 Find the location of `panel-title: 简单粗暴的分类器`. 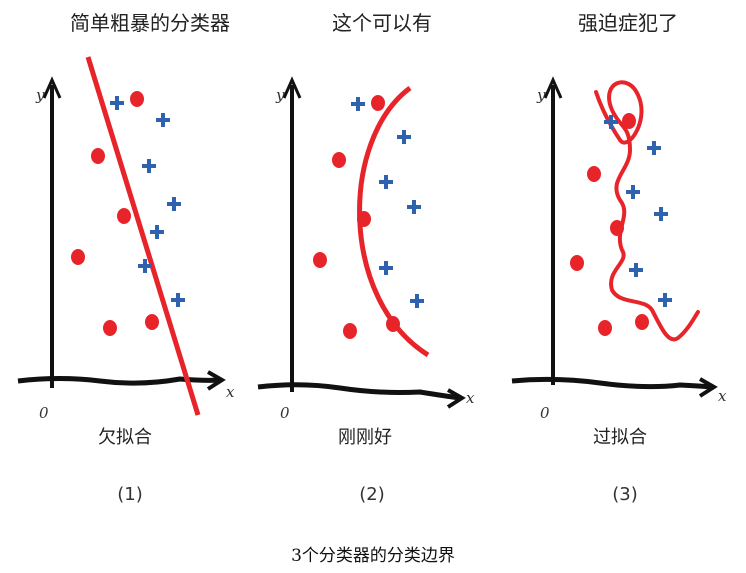

panel-title: 简单粗暴的分类器 is located at coordinates (150, 23).